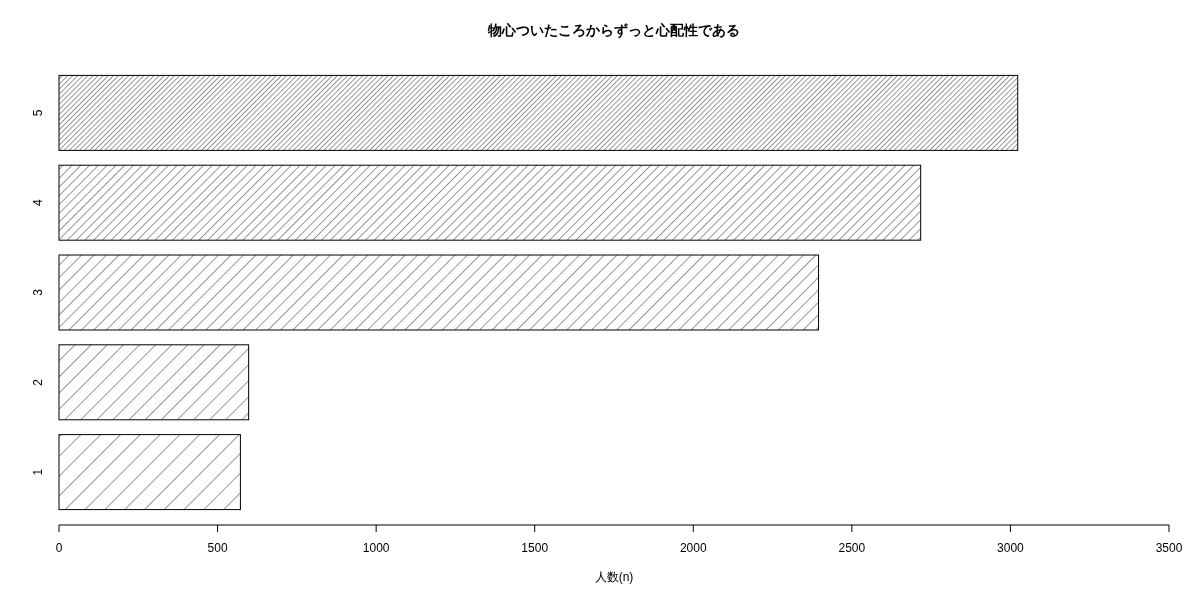  Describe the element at coordinates (38, 113) in the screenshot. I see `y-tick-label: 5` at that location.